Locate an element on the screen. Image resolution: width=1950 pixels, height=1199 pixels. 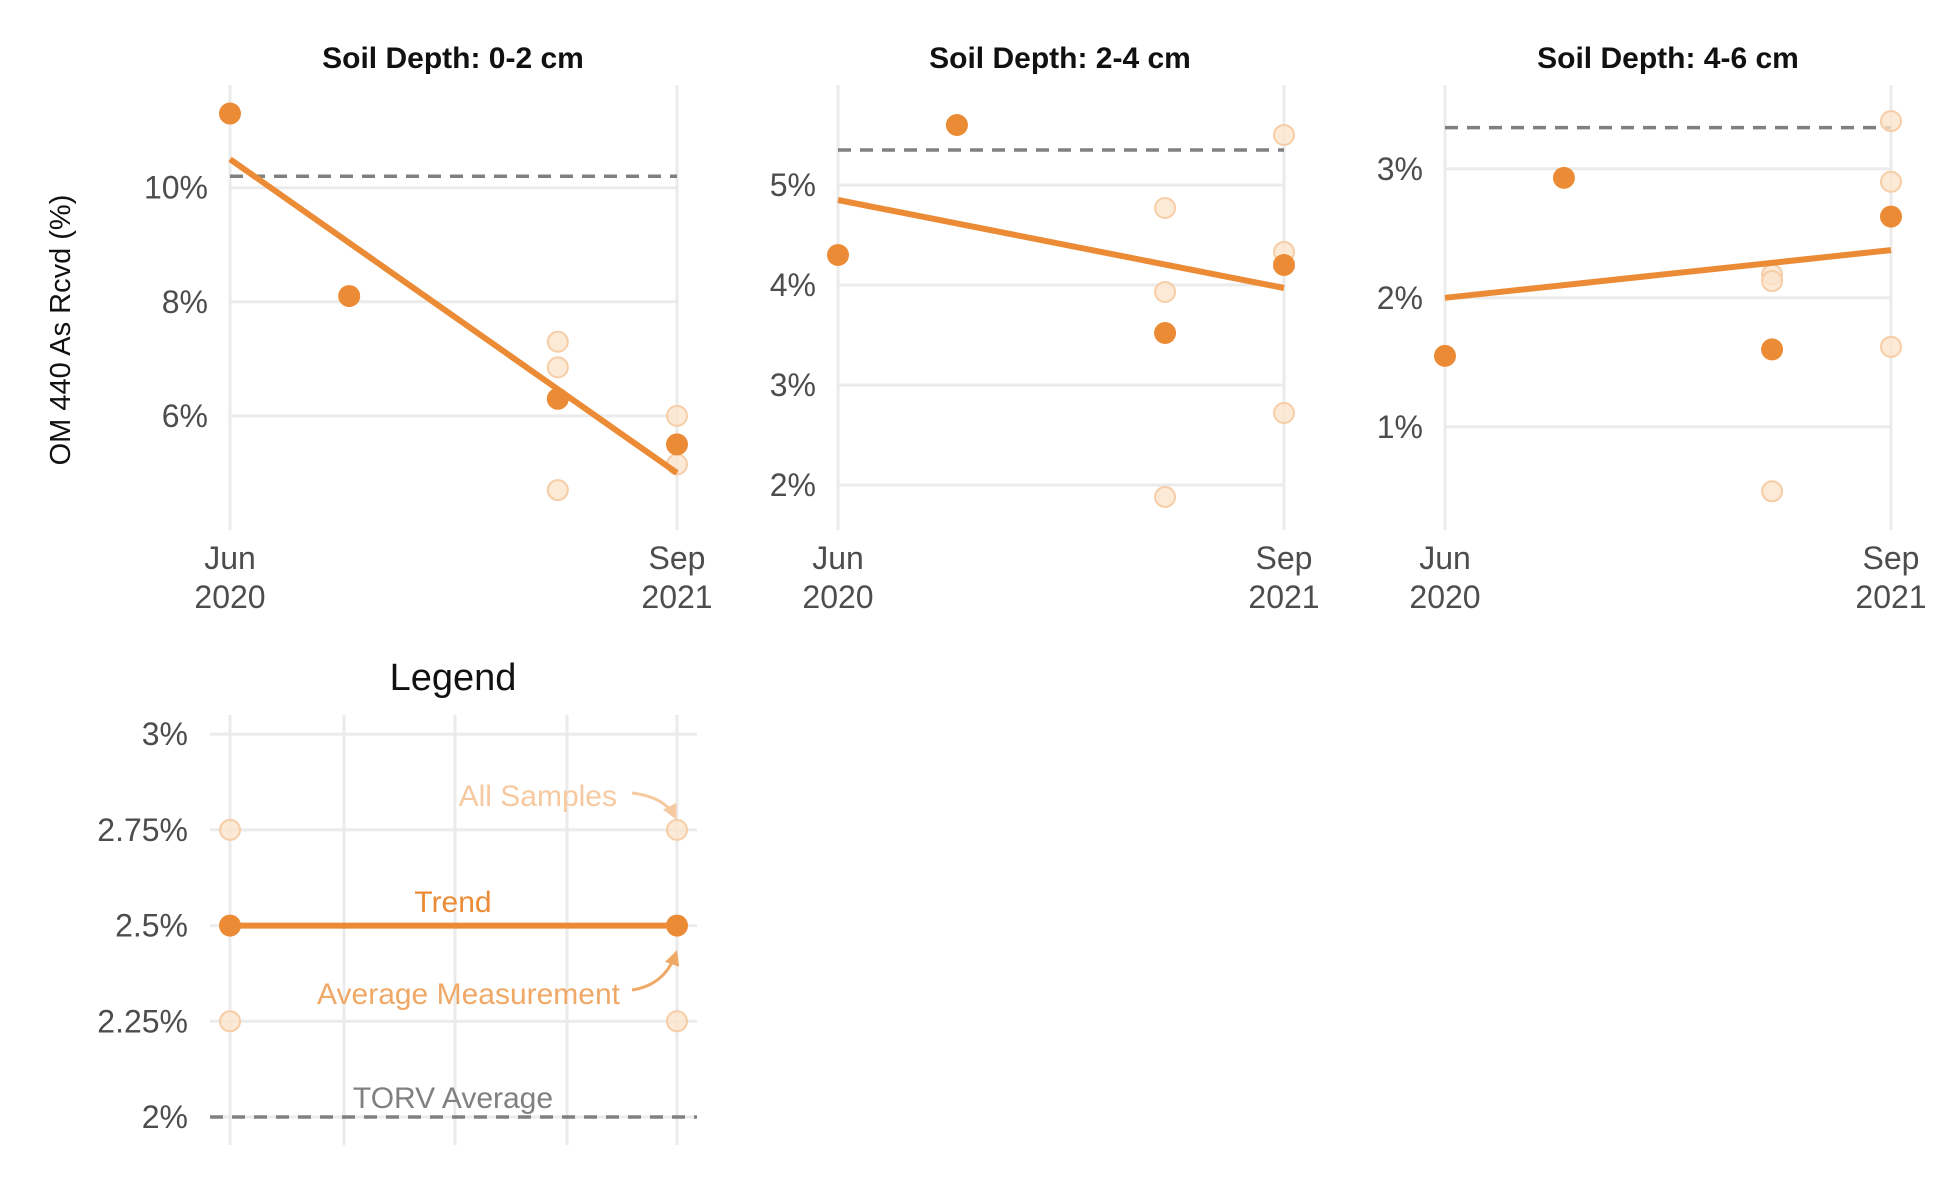
y-tick-label: 1% is located at coordinates (1400, 427).